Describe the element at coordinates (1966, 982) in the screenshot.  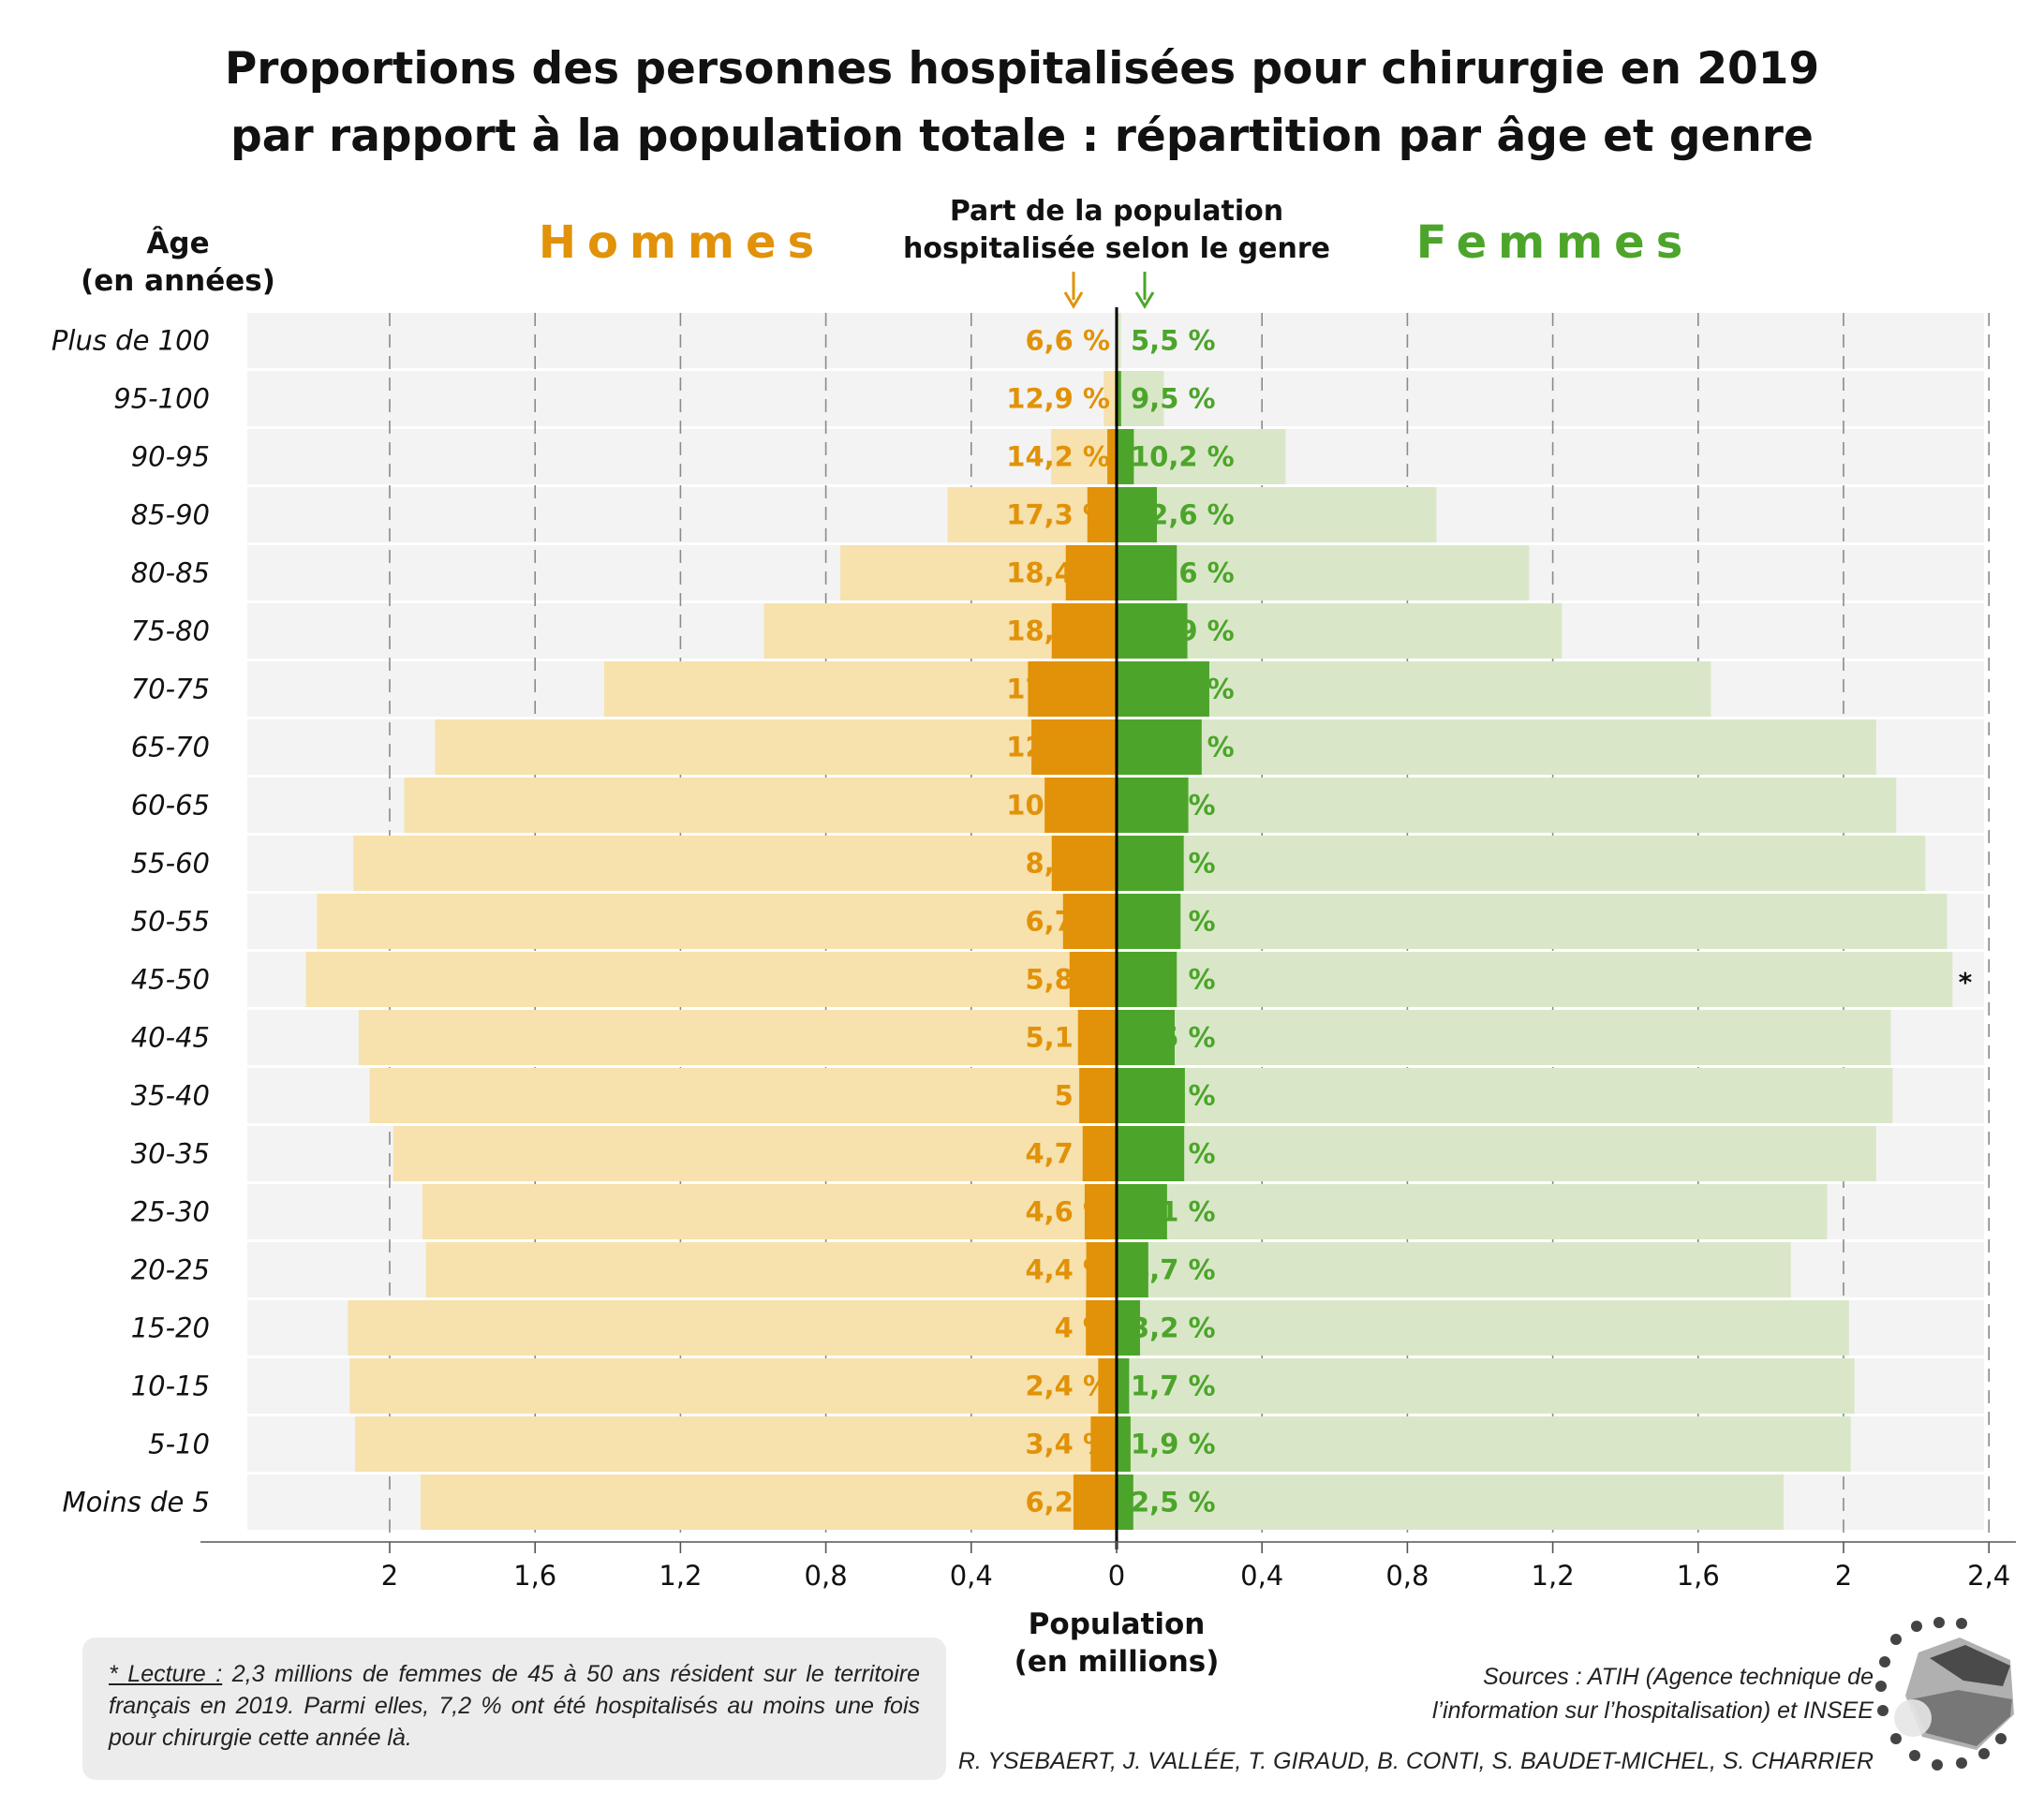
I see `reading-note-asterisk: *` at that location.